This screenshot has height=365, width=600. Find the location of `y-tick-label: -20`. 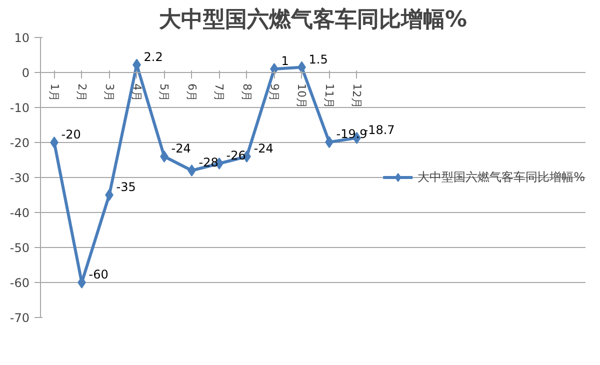

y-tick-label: -20 is located at coordinates (20, 143).